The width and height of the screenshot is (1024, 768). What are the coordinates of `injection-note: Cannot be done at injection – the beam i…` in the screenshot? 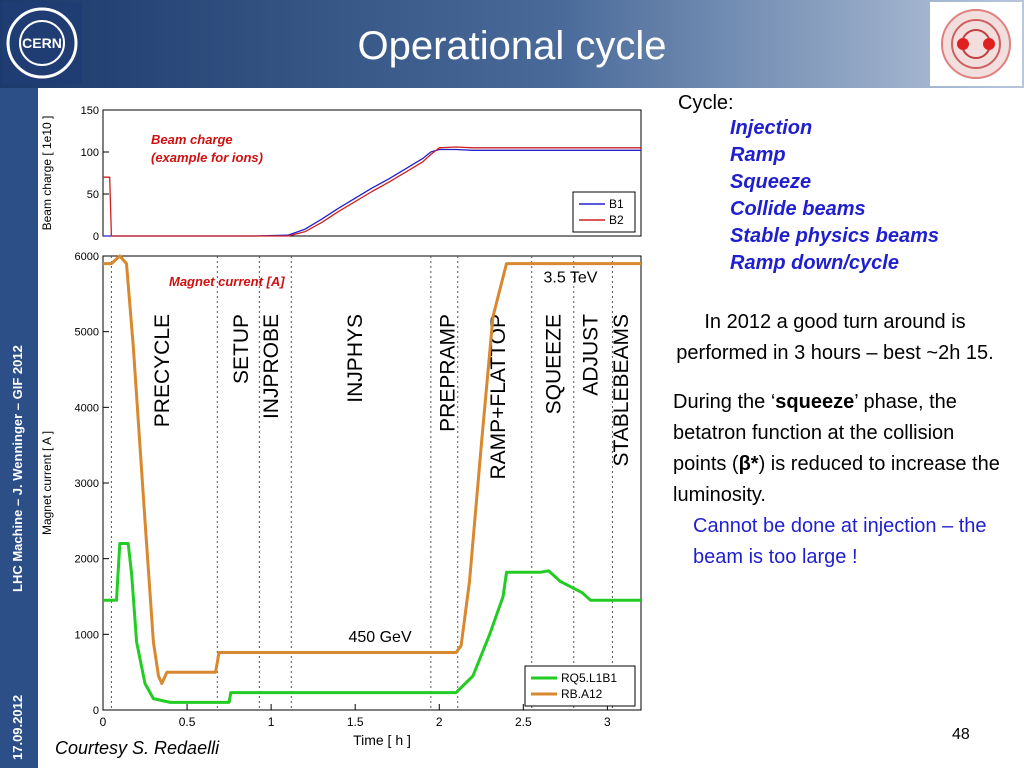 It's located at (840, 541).